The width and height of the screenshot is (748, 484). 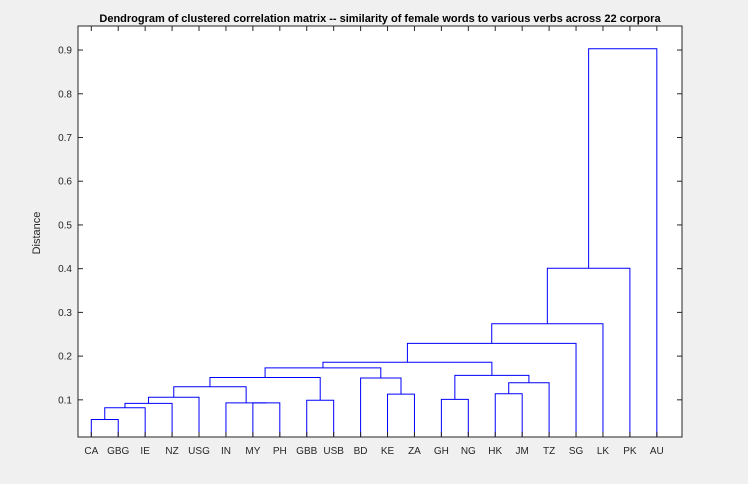 What do you see at coordinates (65, 313) in the screenshot?
I see `y-tick-label: 0.3` at bounding box center [65, 313].